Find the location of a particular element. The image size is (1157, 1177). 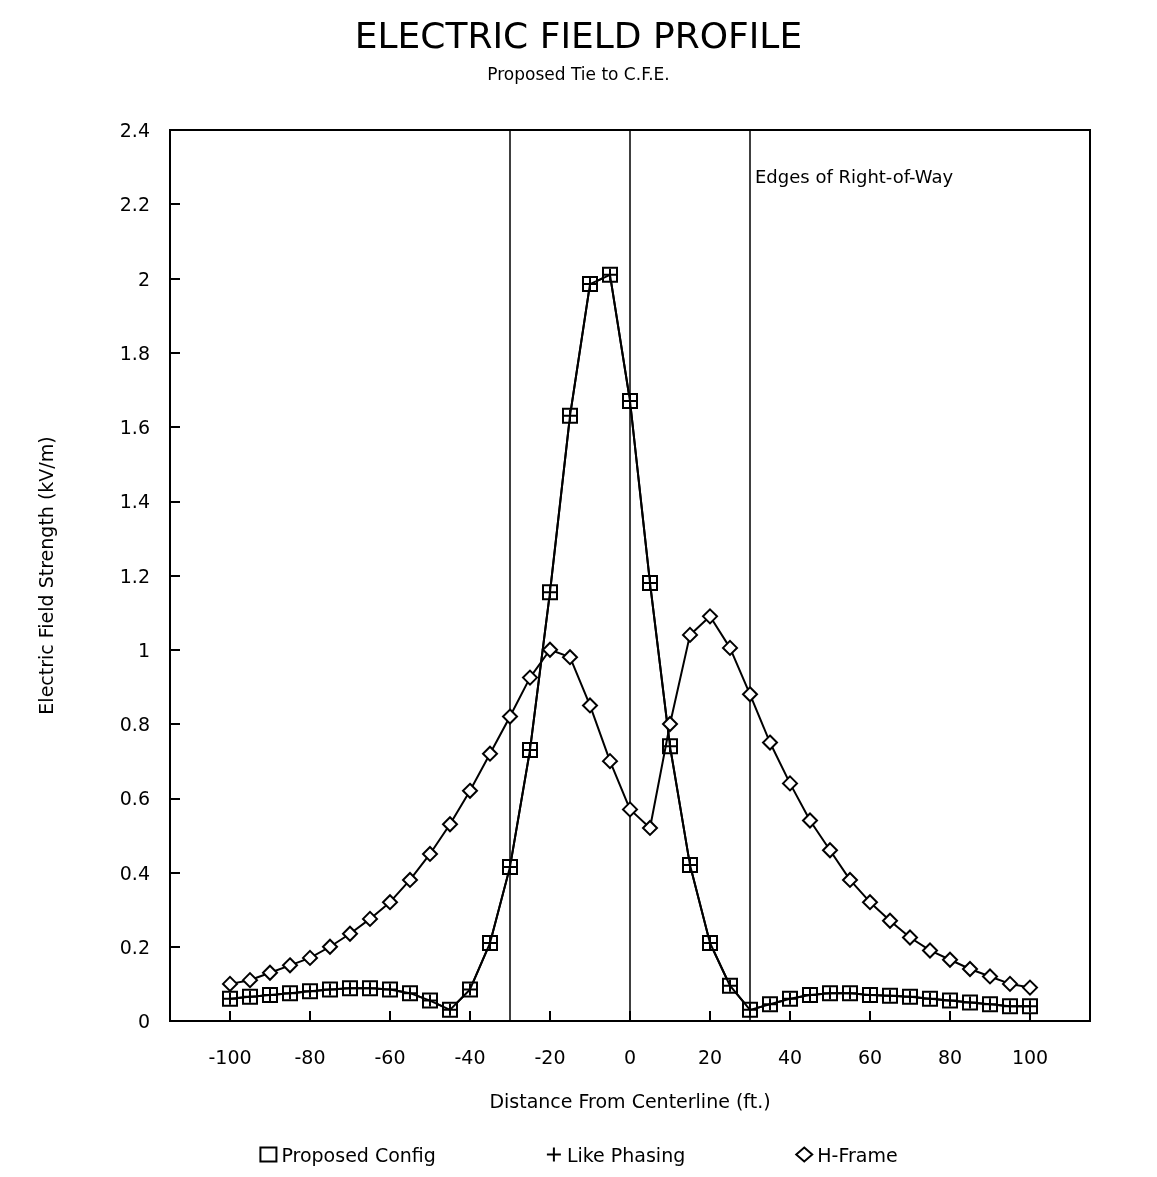

x-tick-label: 20 is located at coordinates (710, 1056).